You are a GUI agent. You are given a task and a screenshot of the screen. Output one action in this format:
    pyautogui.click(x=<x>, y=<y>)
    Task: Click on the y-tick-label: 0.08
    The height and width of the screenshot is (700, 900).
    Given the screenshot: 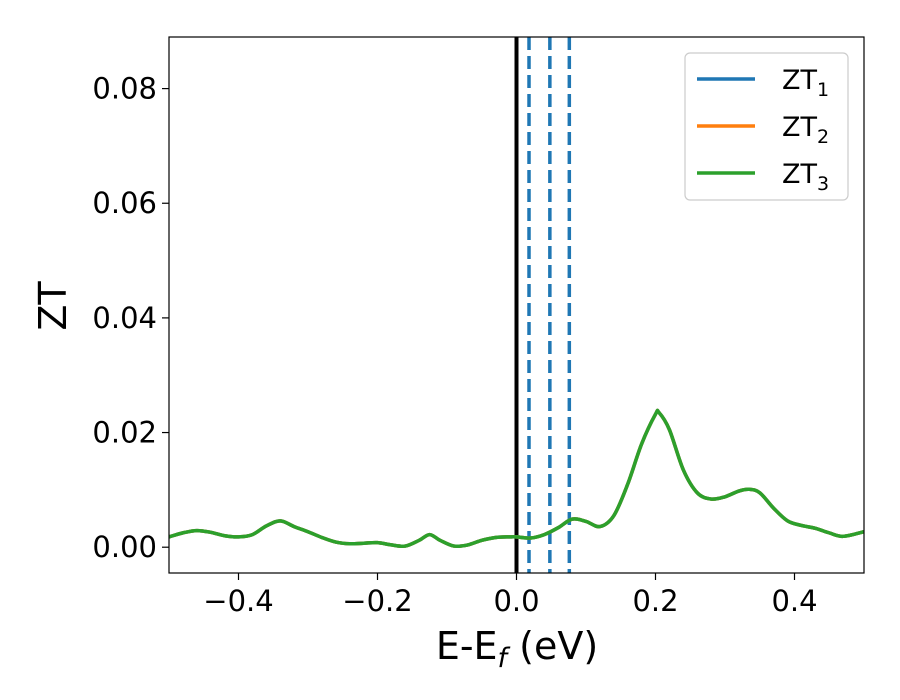 What is the action you would take?
    pyautogui.click(x=124, y=89)
    